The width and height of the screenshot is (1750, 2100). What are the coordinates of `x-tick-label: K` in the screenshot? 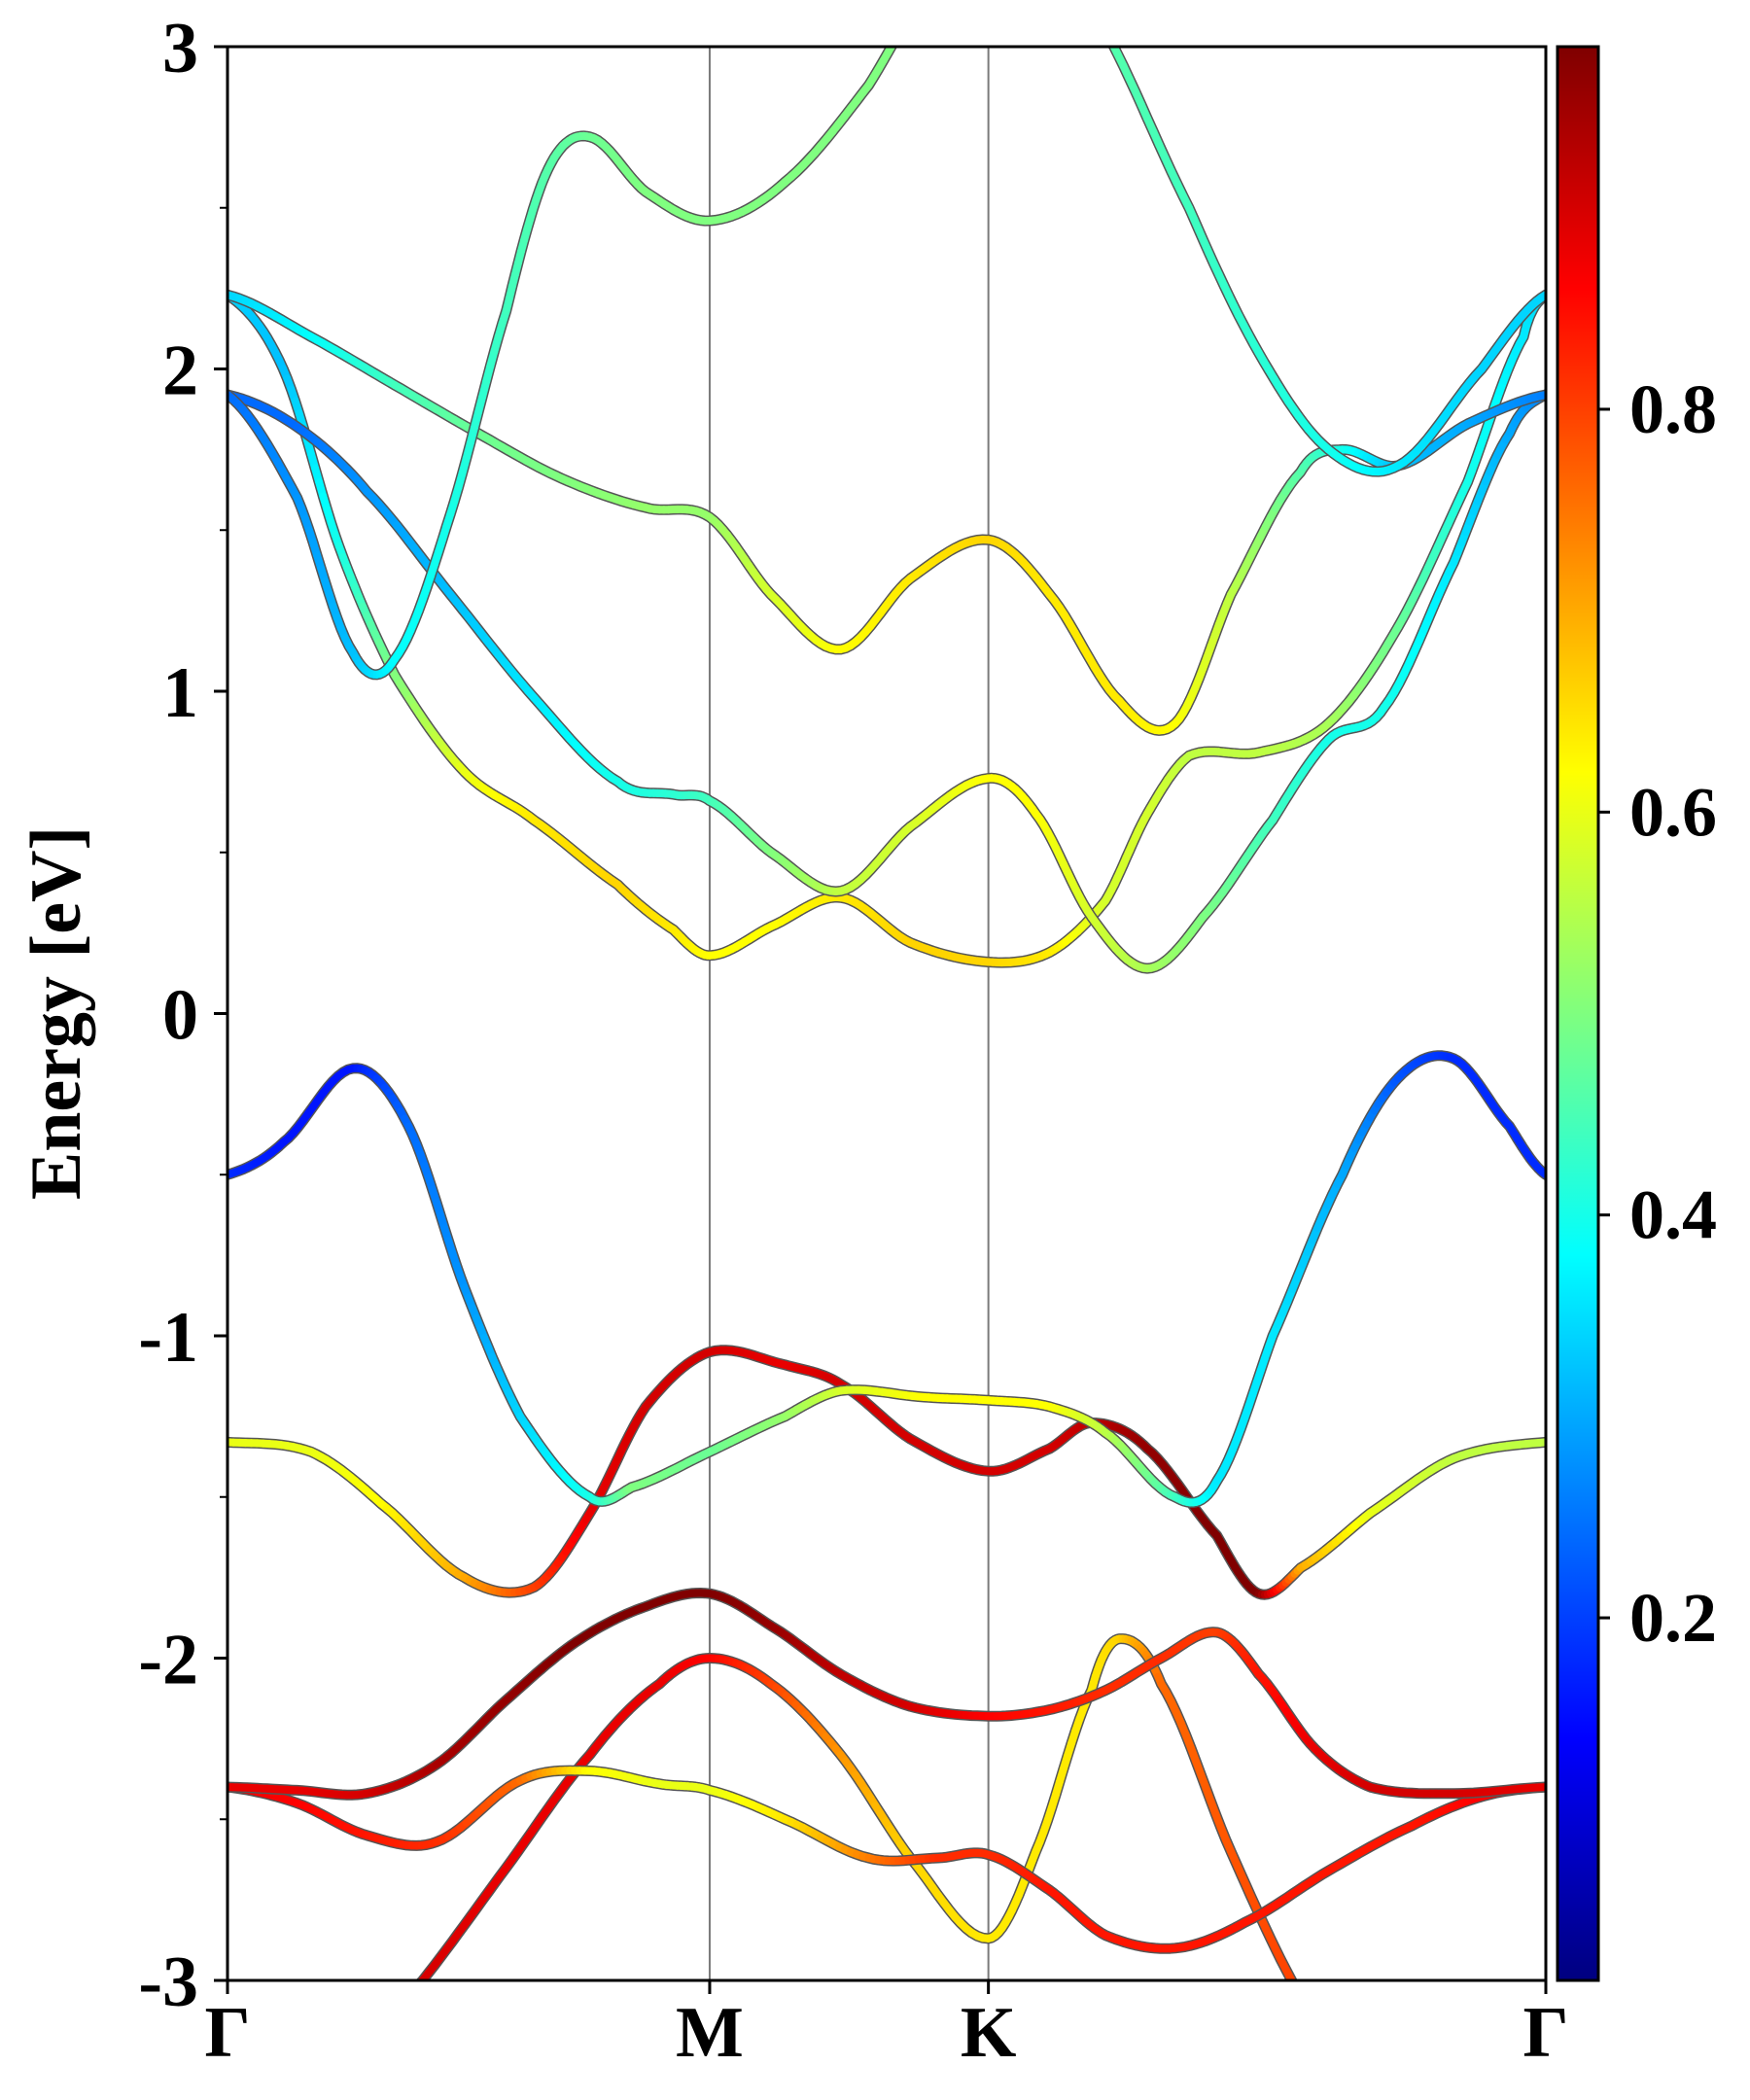 It's located at (989, 2033).